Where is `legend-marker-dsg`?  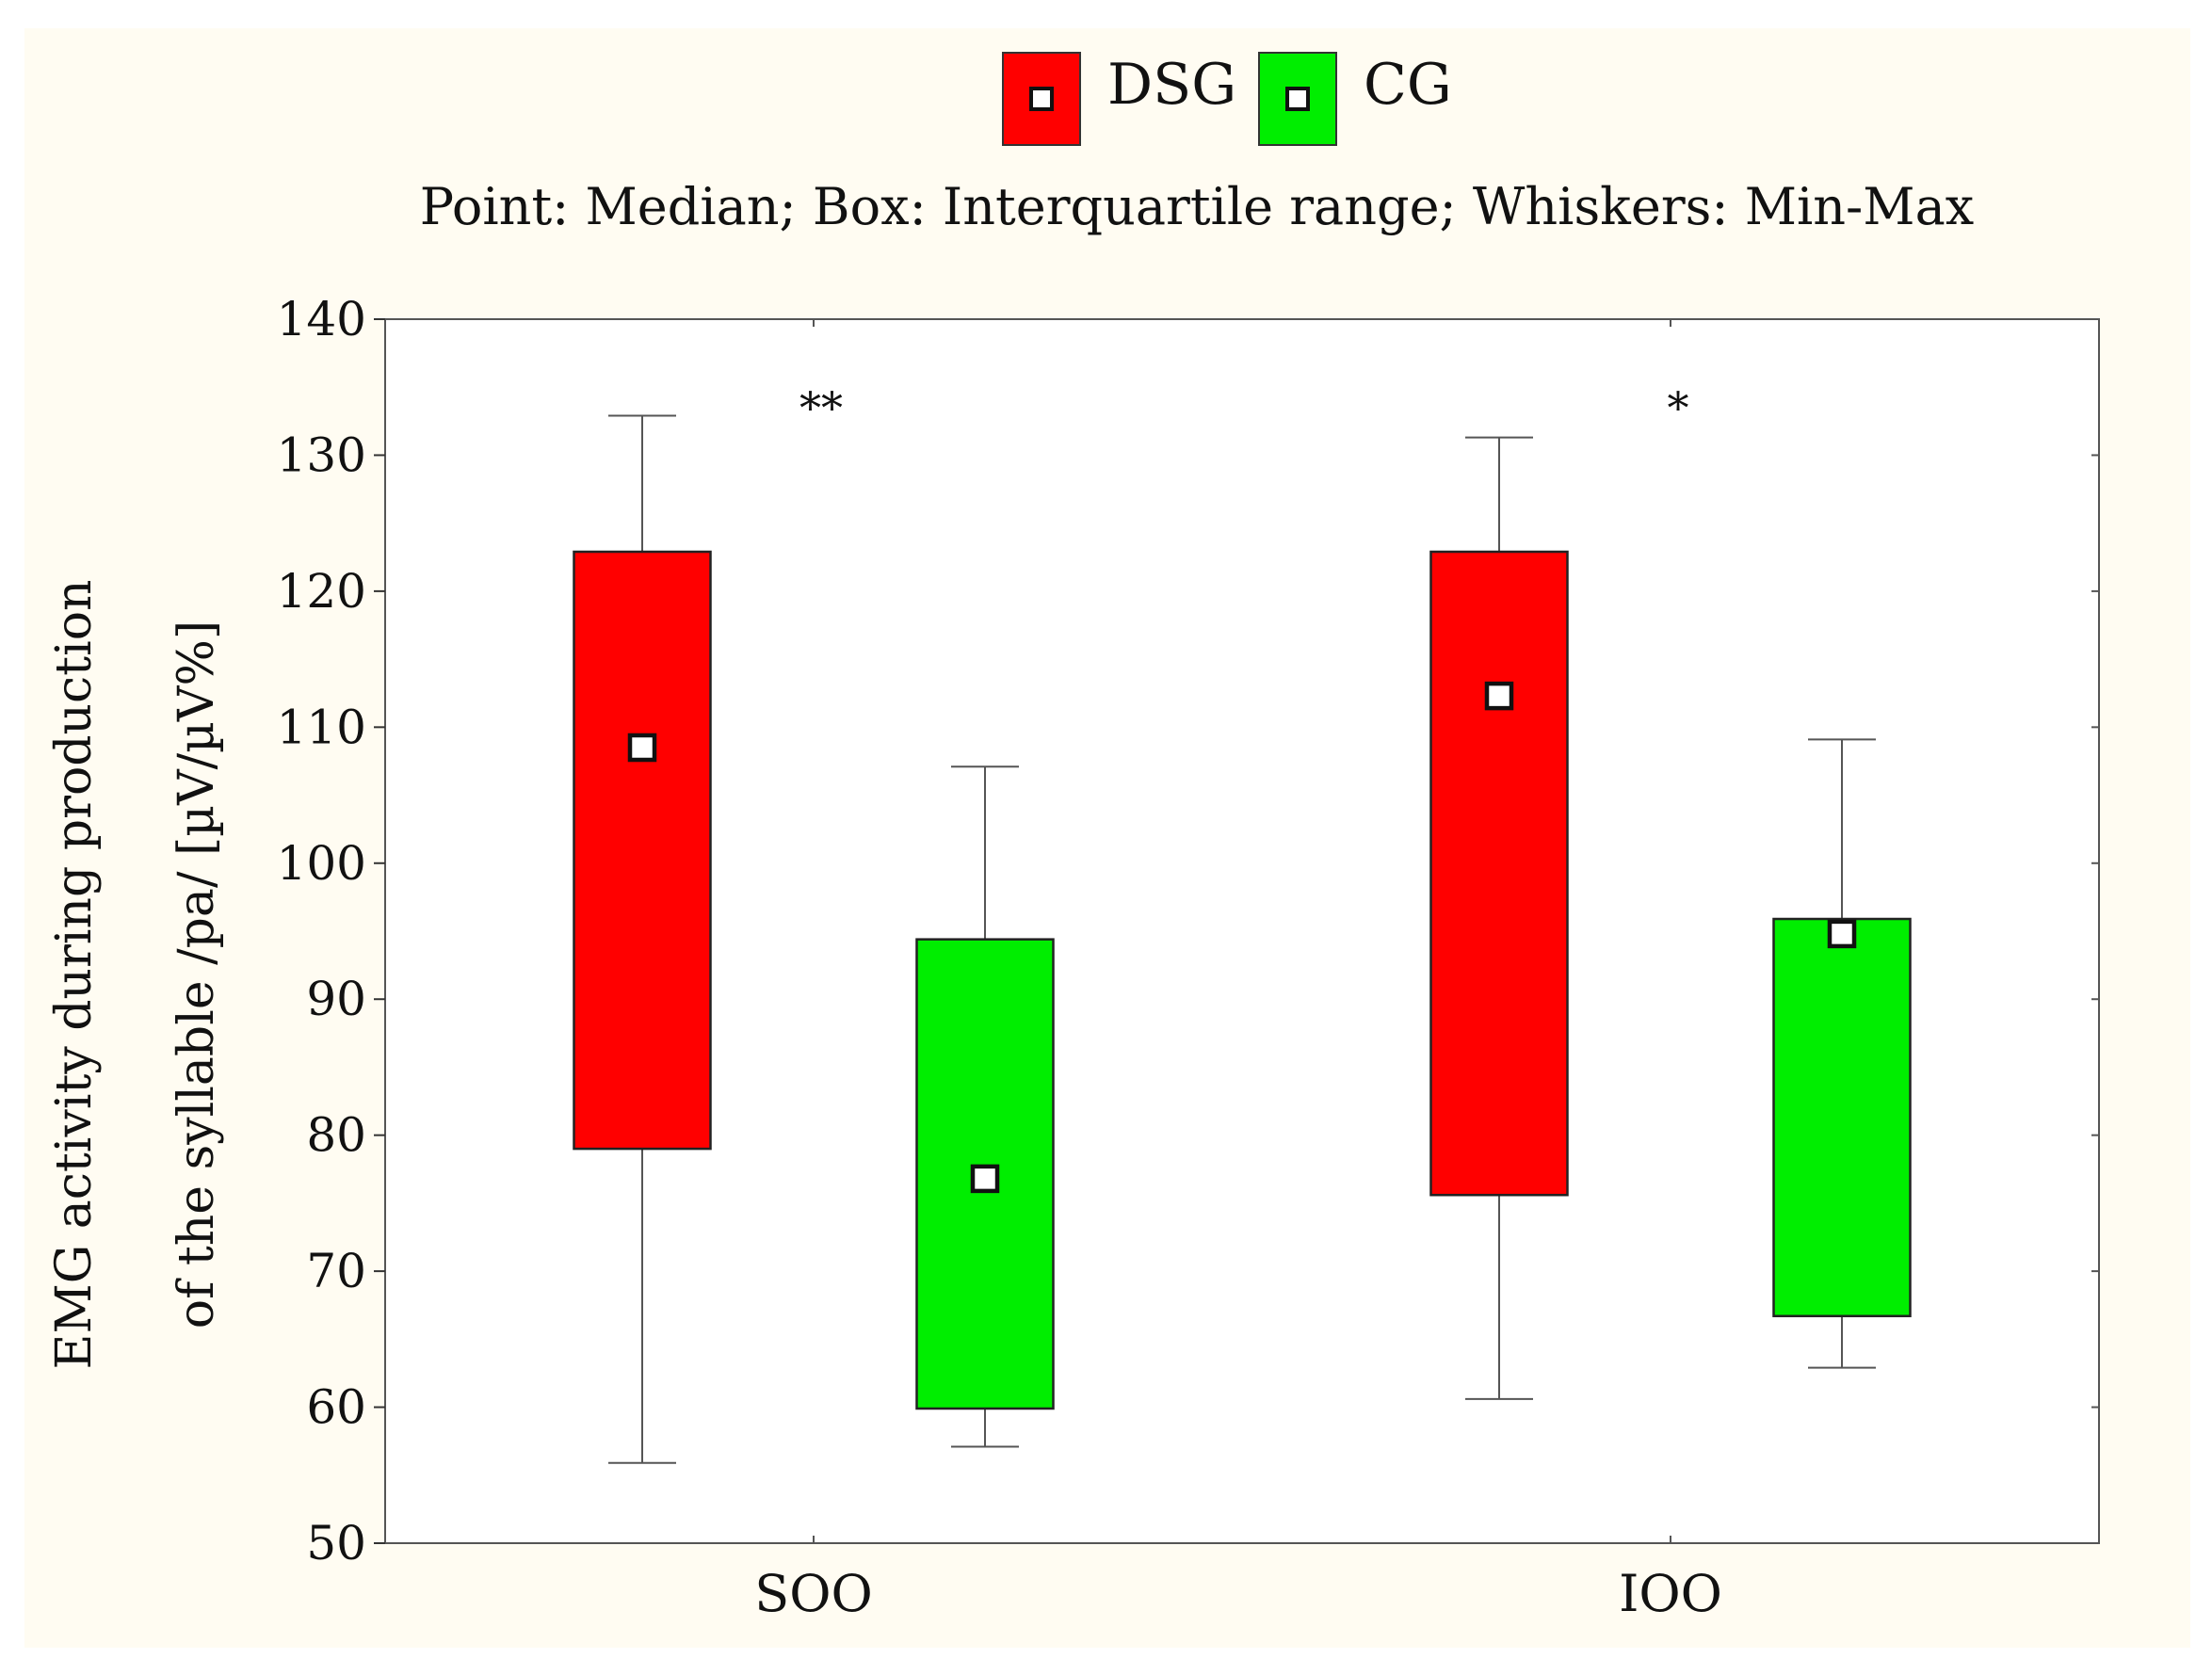 legend-marker-dsg is located at coordinates (1041, 99).